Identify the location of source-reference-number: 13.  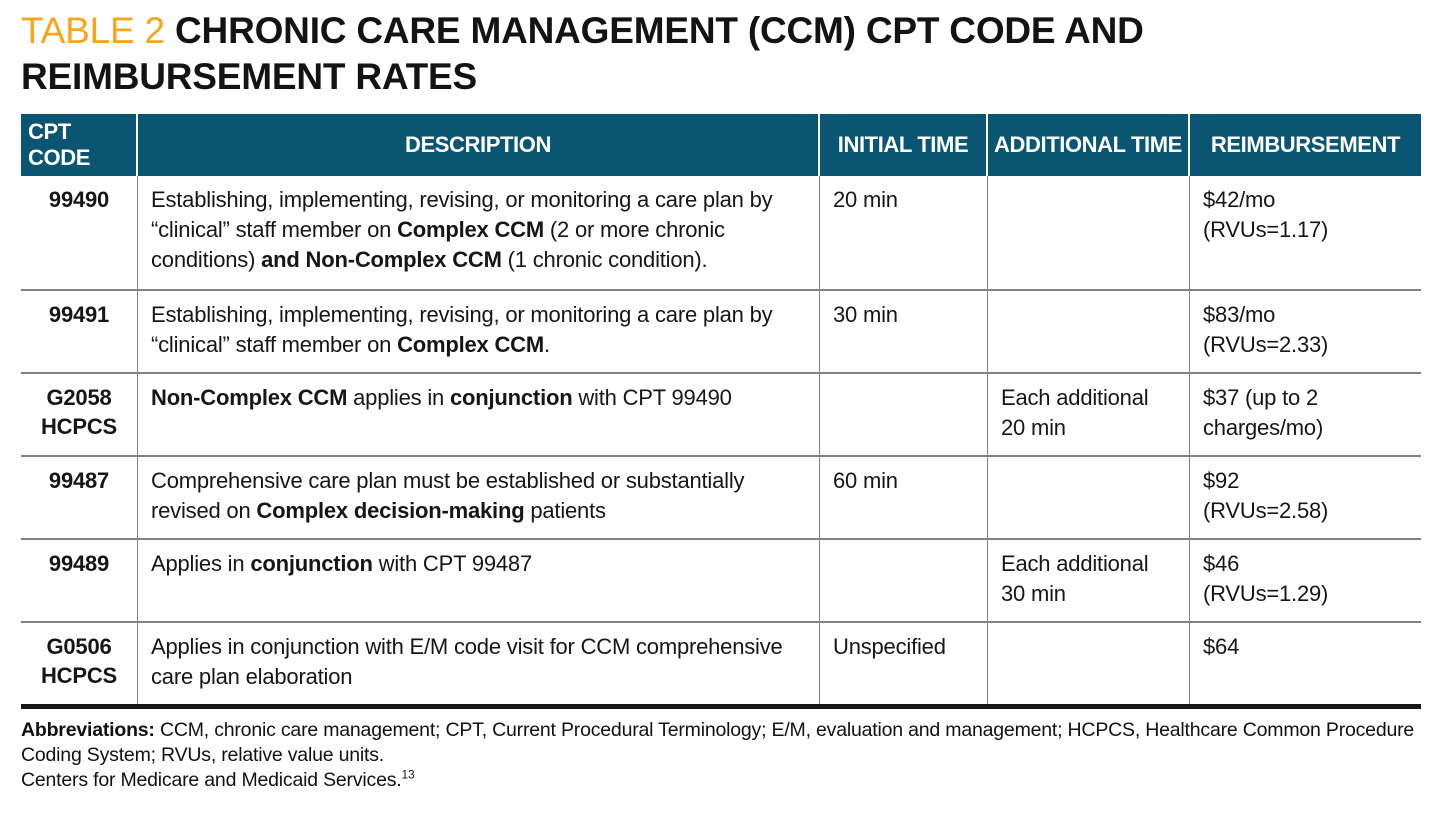
(408, 774).